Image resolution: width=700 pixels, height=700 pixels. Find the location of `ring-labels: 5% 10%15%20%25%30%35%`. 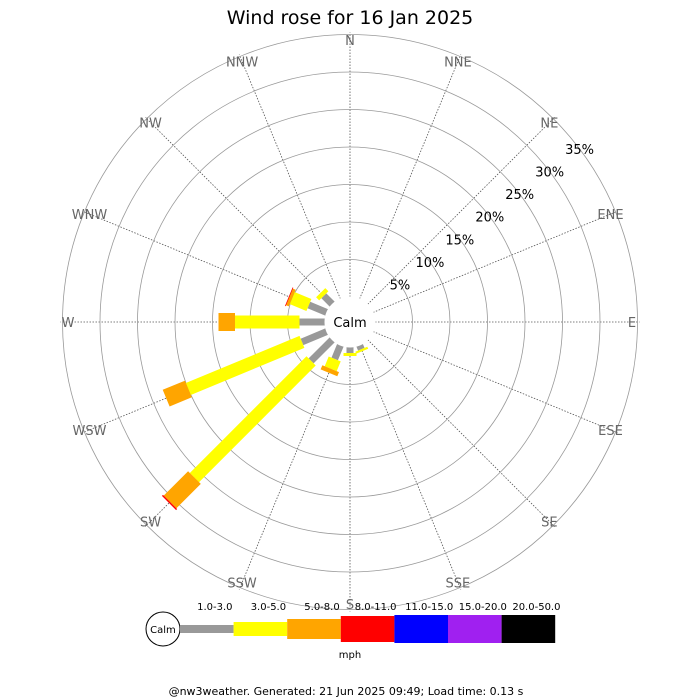

ring-labels: 5% 10%15%20%25%30%35% is located at coordinates (492, 218).